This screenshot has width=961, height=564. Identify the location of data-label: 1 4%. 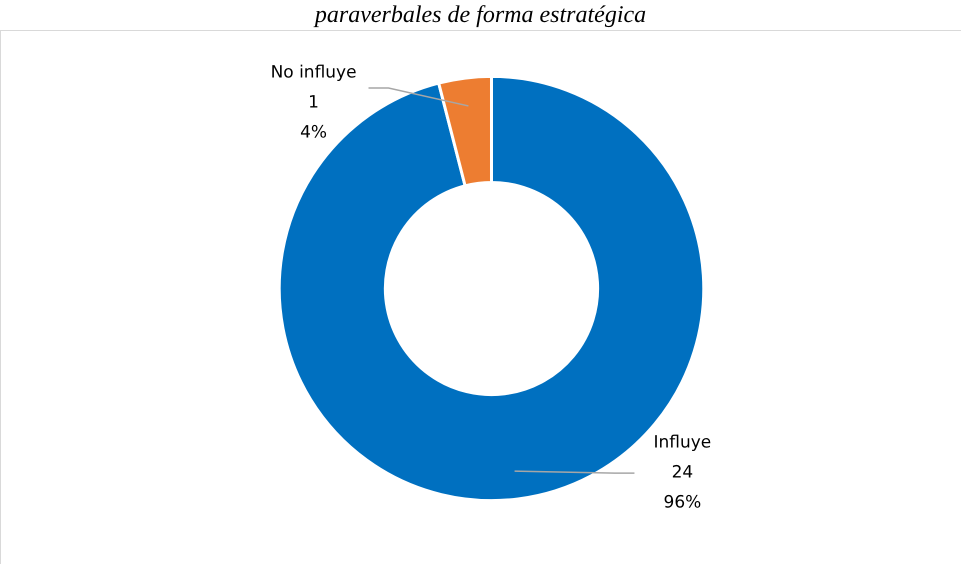
(314, 117).